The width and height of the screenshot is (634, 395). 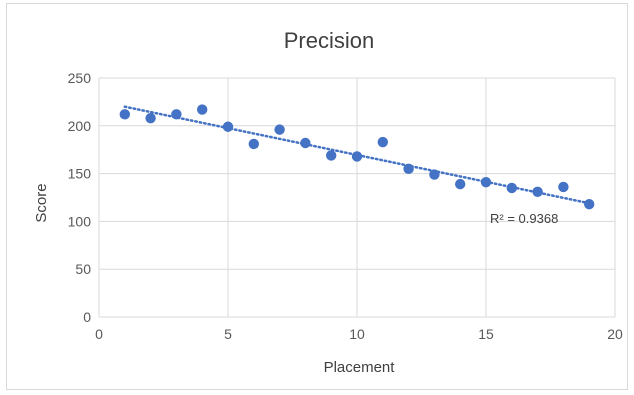 What do you see at coordinates (99, 334) in the screenshot?
I see `x-tick-label: 0` at bounding box center [99, 334].